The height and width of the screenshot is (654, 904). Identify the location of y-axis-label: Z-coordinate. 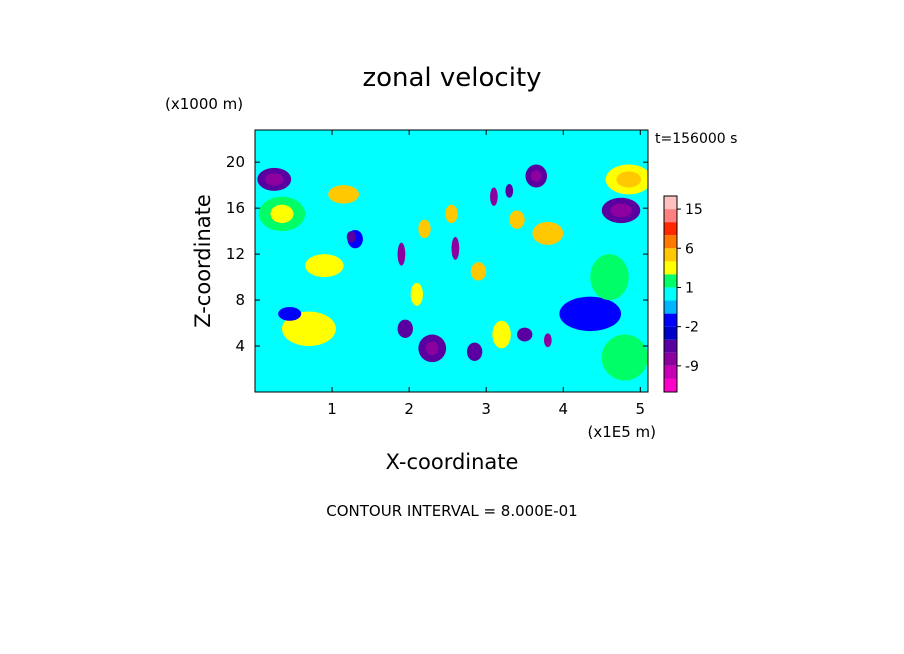
(203, 261).